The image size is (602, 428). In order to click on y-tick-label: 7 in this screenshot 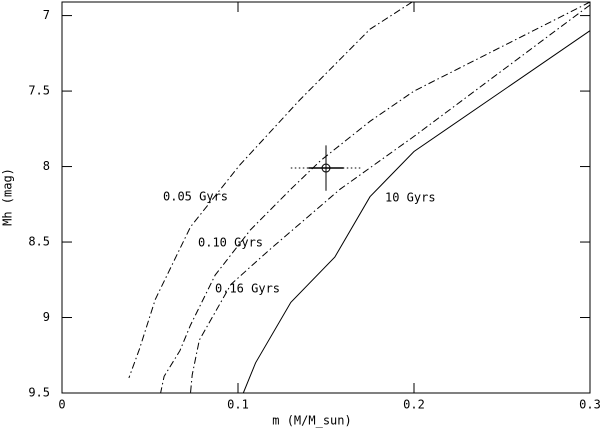, I will do `click(46, 15)`.